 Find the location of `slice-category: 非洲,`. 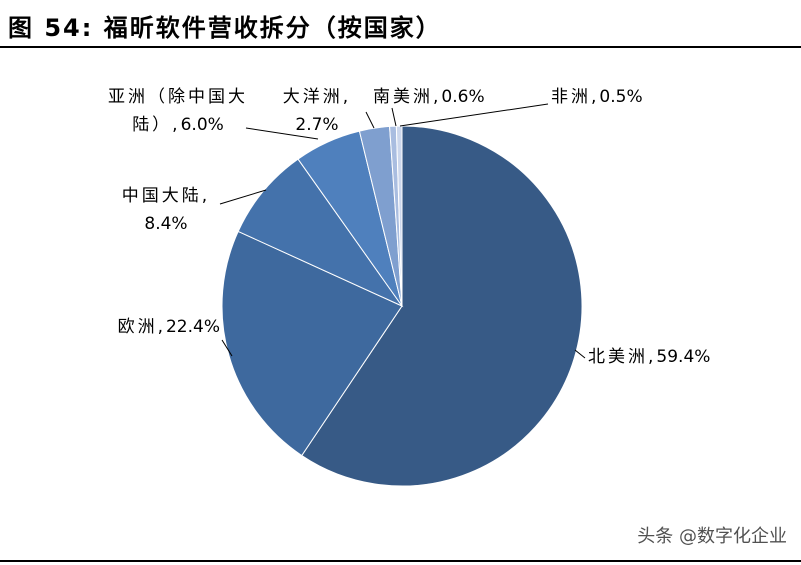

slice-category: 非洲, is located at coordinates (575, 97).